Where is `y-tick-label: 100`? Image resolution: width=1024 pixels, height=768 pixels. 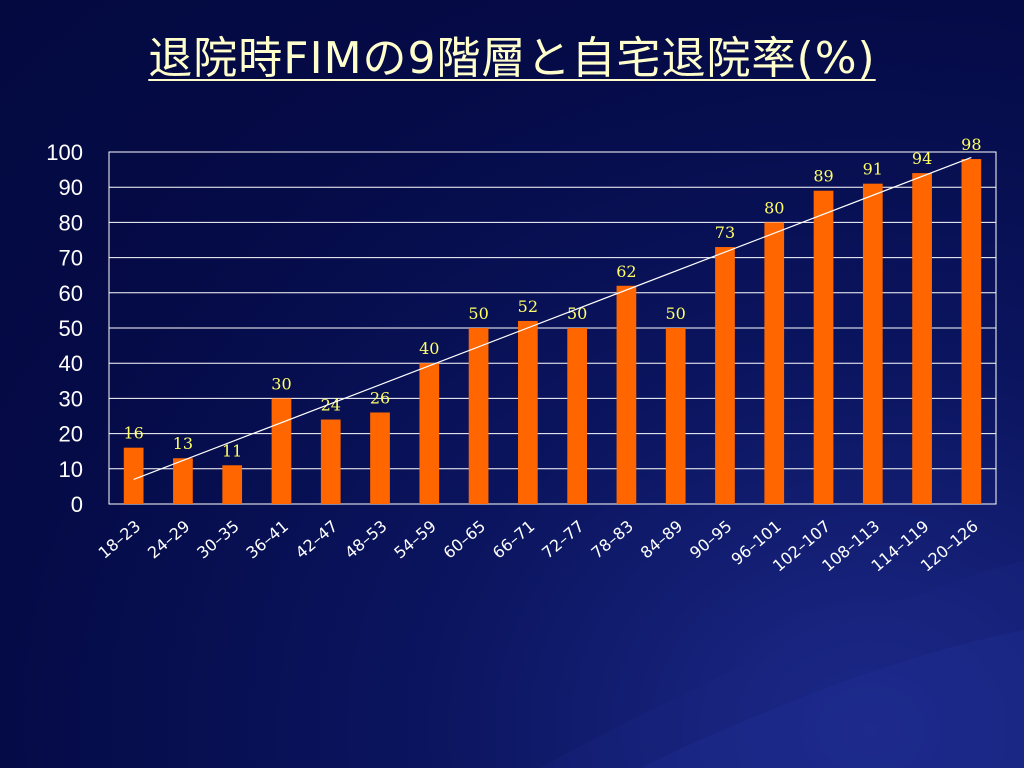 y-tick-label: 100 is located at coordinates (64, 152).